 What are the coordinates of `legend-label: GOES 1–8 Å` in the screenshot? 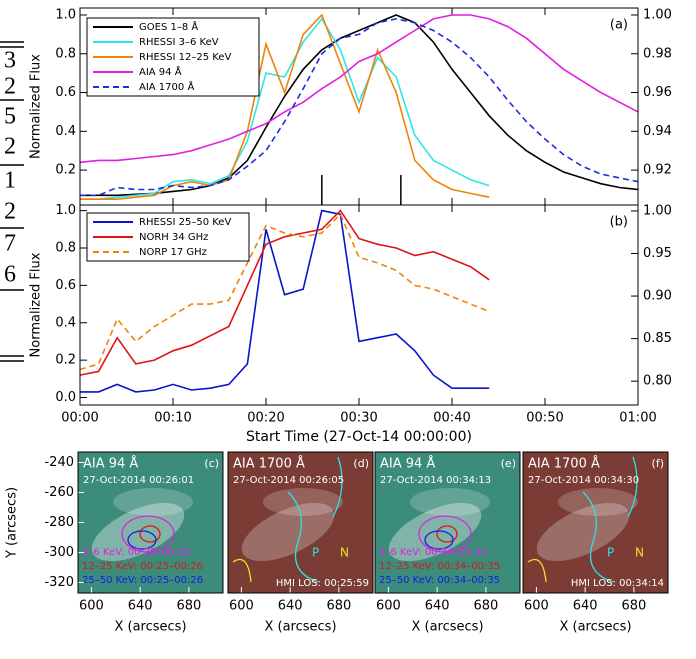 It's located at (168, 26).